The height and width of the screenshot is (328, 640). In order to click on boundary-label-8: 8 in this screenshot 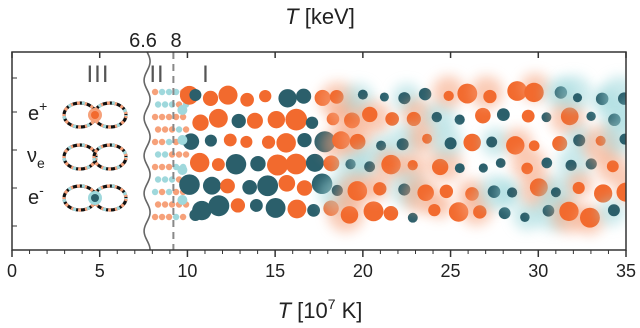, I will do `click(175, 41)`.